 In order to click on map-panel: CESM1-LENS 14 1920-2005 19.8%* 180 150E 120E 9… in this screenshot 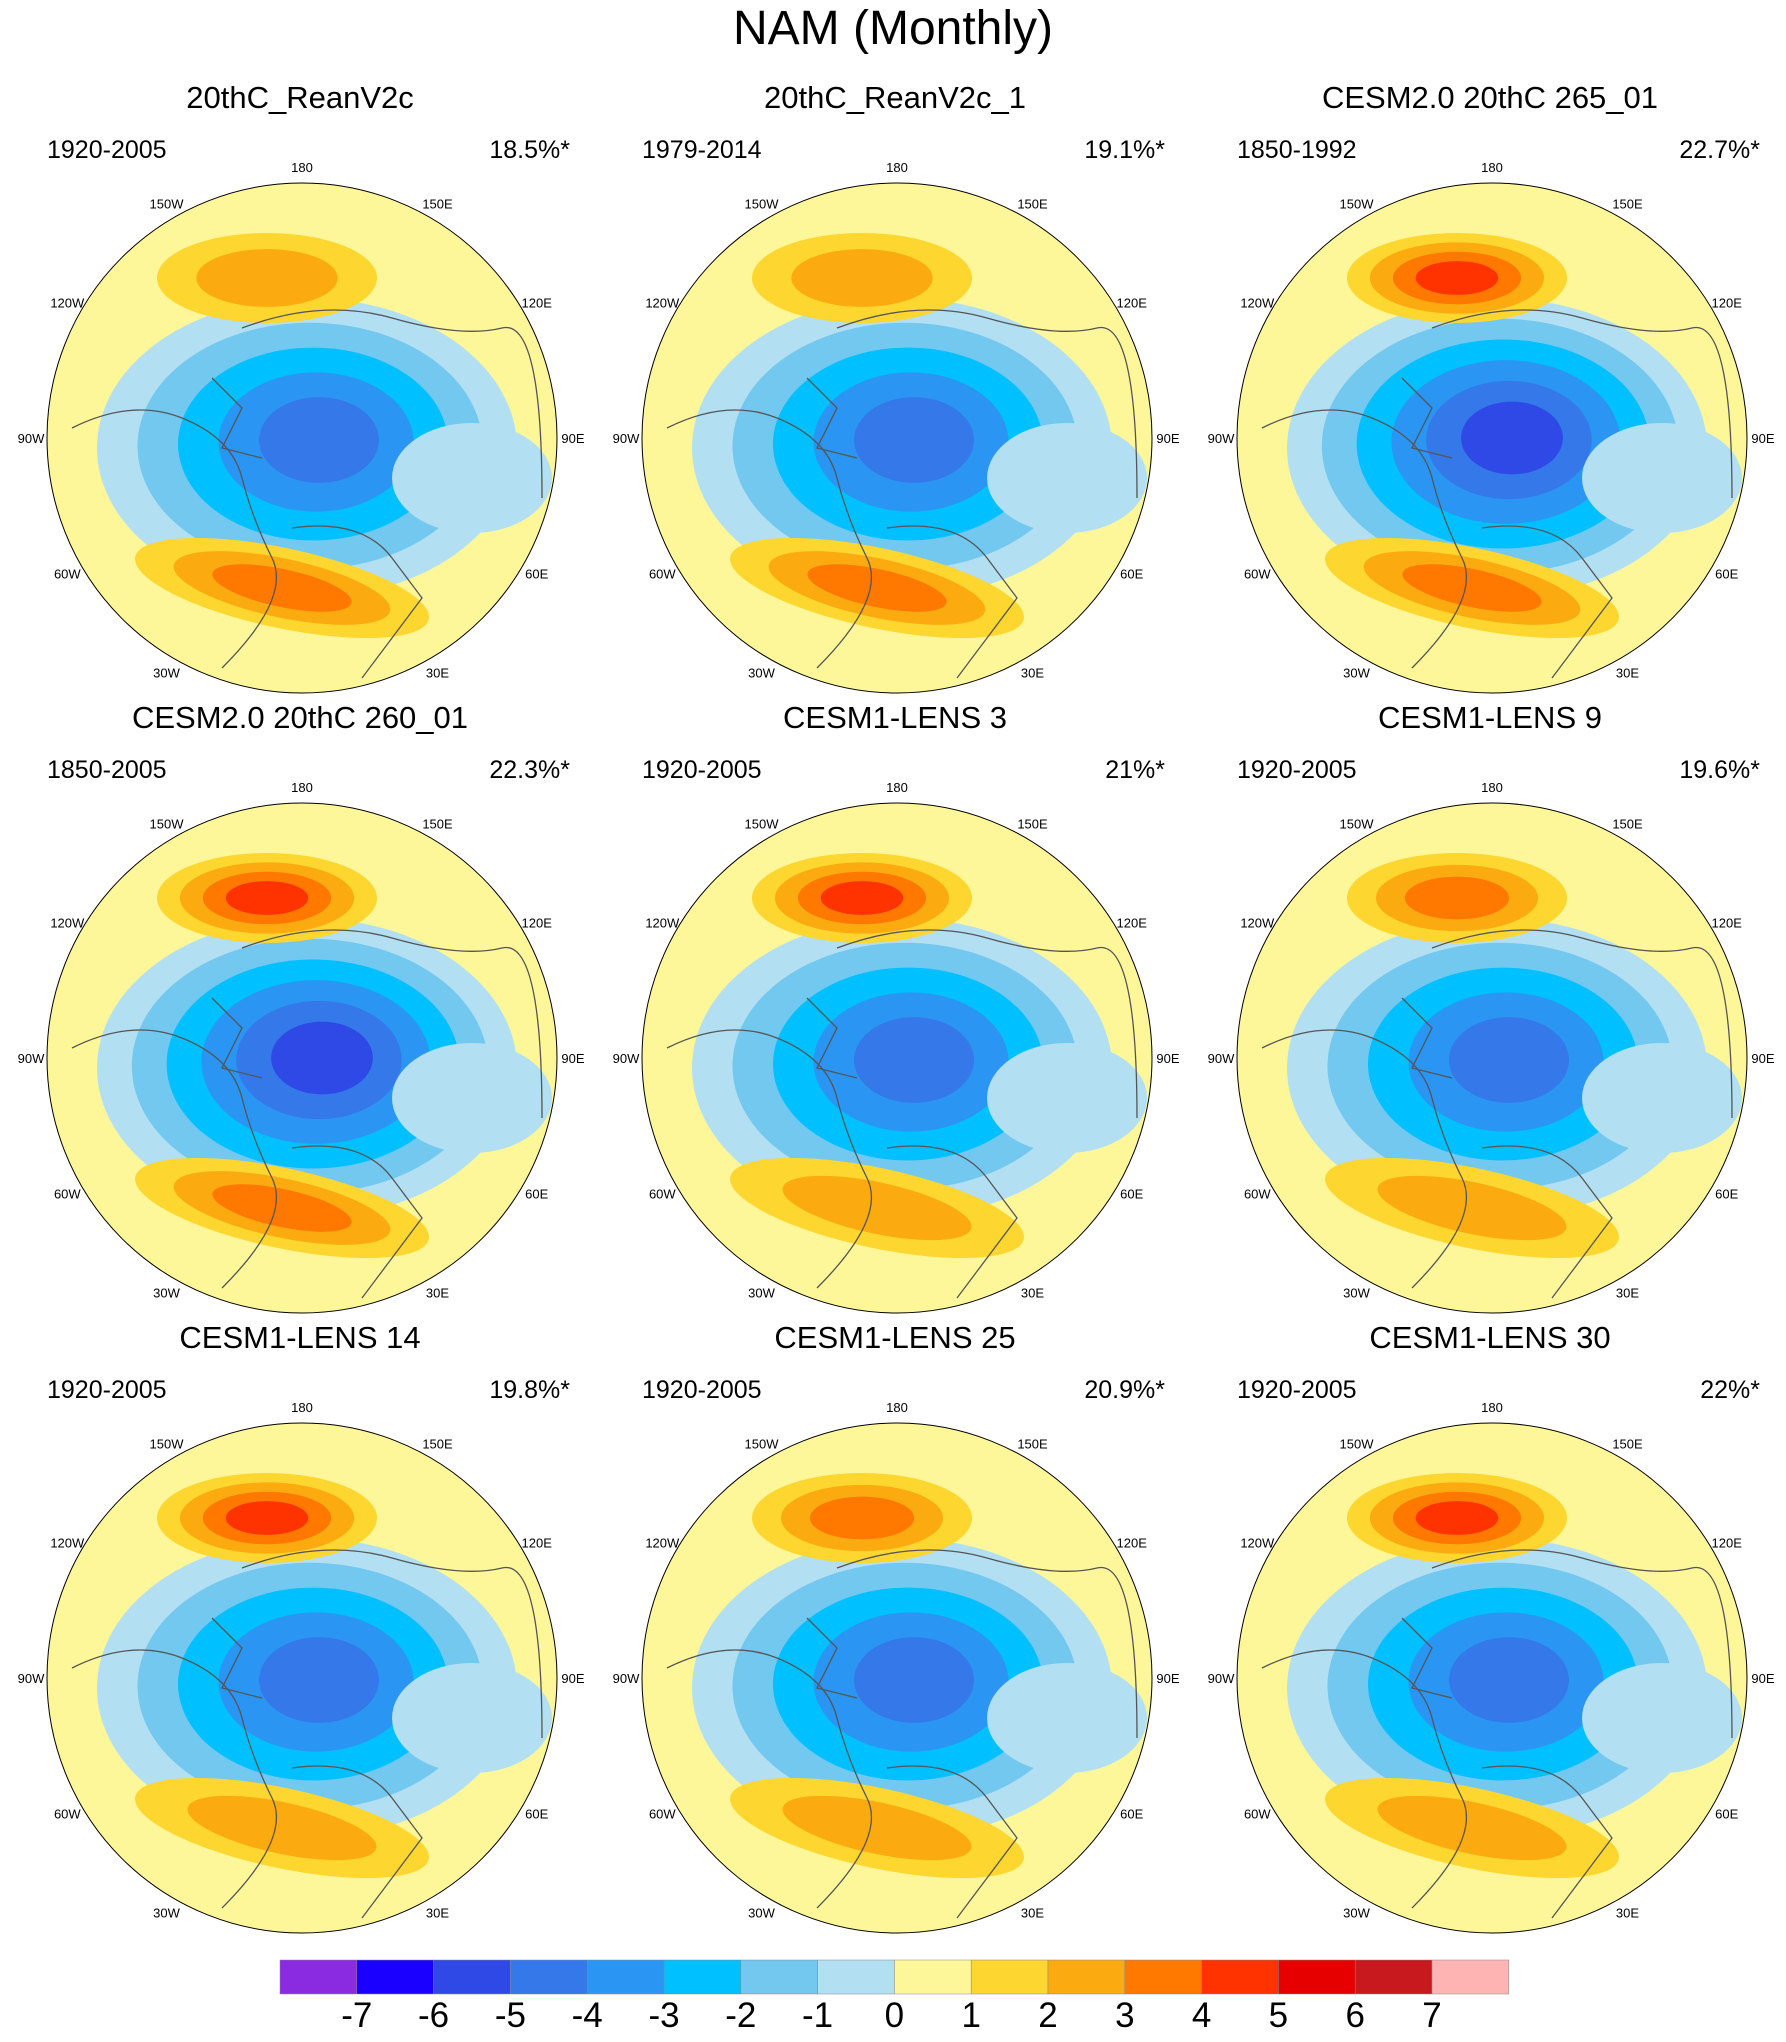, I will do `click(300, 1630)`.